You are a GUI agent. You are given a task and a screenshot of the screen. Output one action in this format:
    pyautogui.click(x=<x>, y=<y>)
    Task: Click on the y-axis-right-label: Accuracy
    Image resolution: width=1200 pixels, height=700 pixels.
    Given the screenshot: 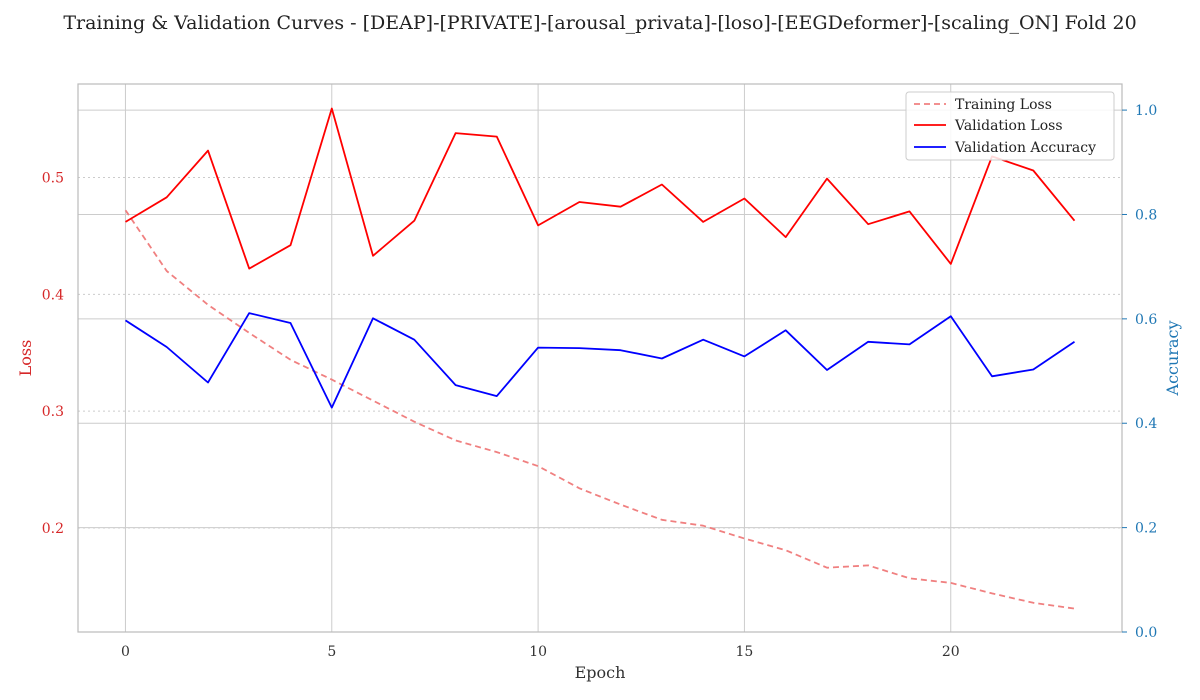 What is the action you would take?
    pyautogui.click(x=1172, y=359)
    